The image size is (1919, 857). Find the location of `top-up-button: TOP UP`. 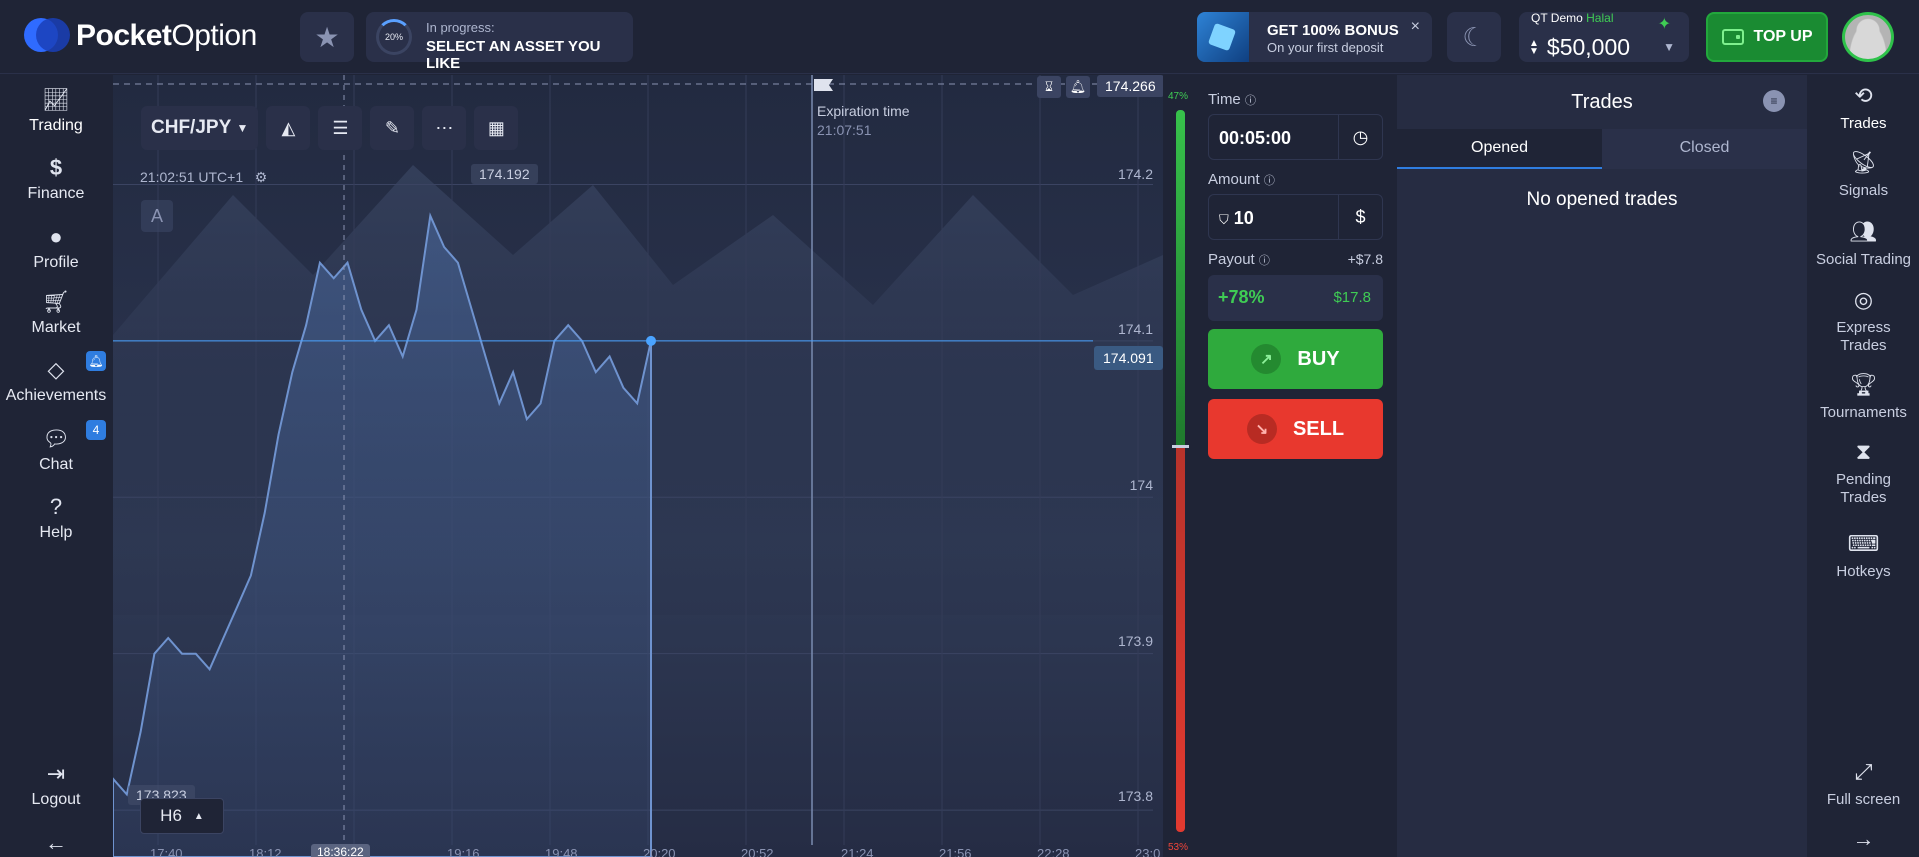

top-up-button: TOP UP is located at coordinates (1767, 37).